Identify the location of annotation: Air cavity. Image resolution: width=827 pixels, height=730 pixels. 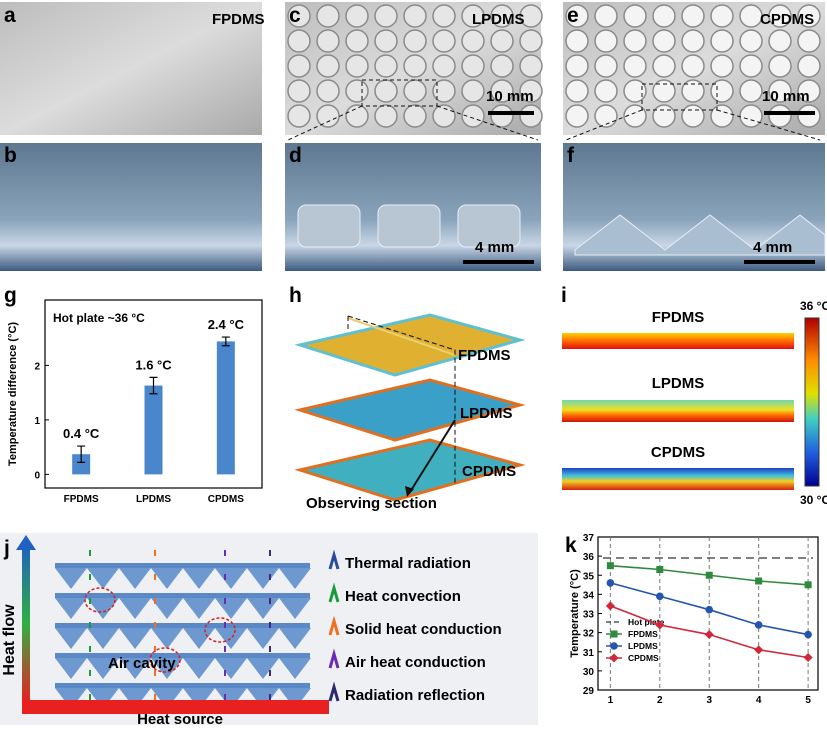
(142, 663).